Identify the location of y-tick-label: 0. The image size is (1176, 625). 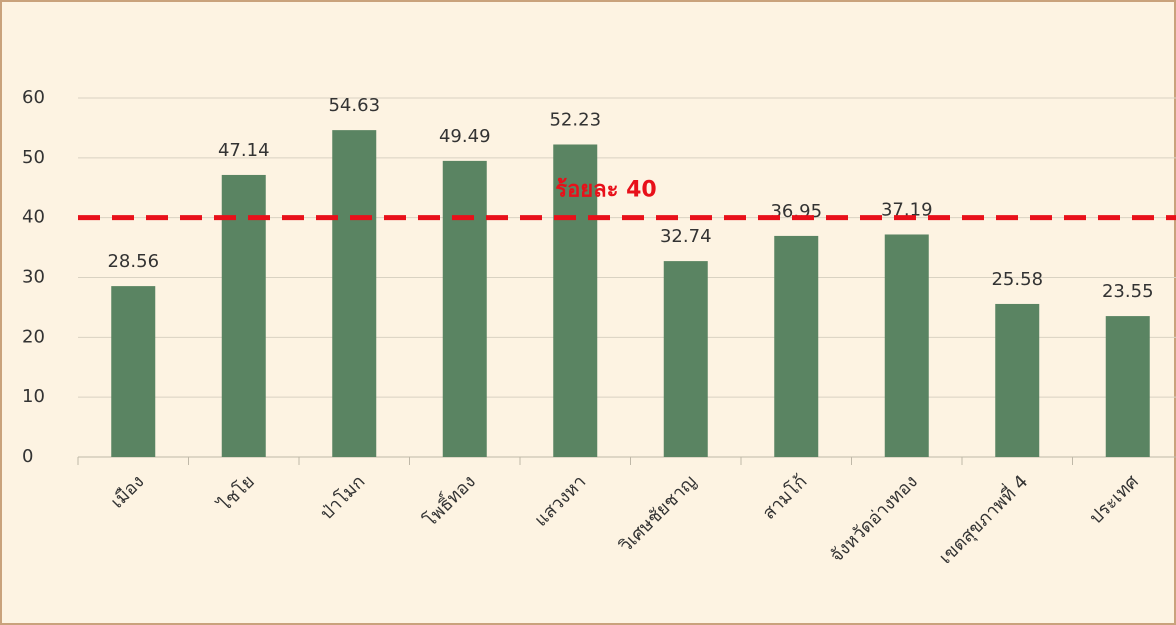
(27, 456).